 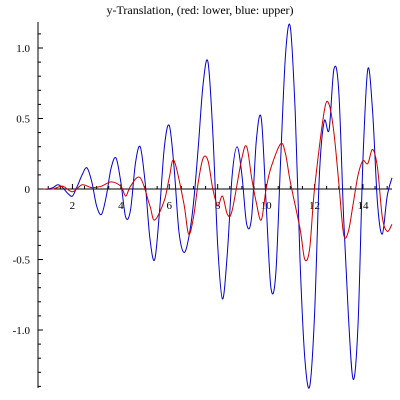 What do you see at coordinates (314, 206) in the screenshot?
I see `x-tick-label: 12` at bounding box center [314, 206].